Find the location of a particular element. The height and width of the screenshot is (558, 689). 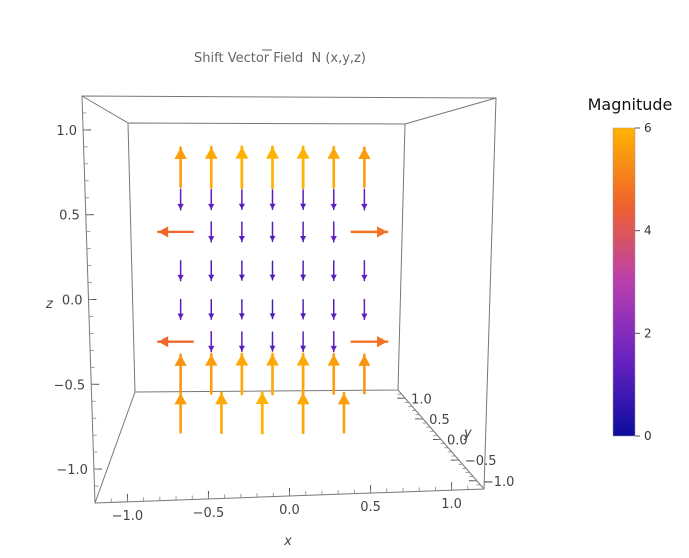

chart-title-args: (x,y,z) is located at coordinates (345, 58).